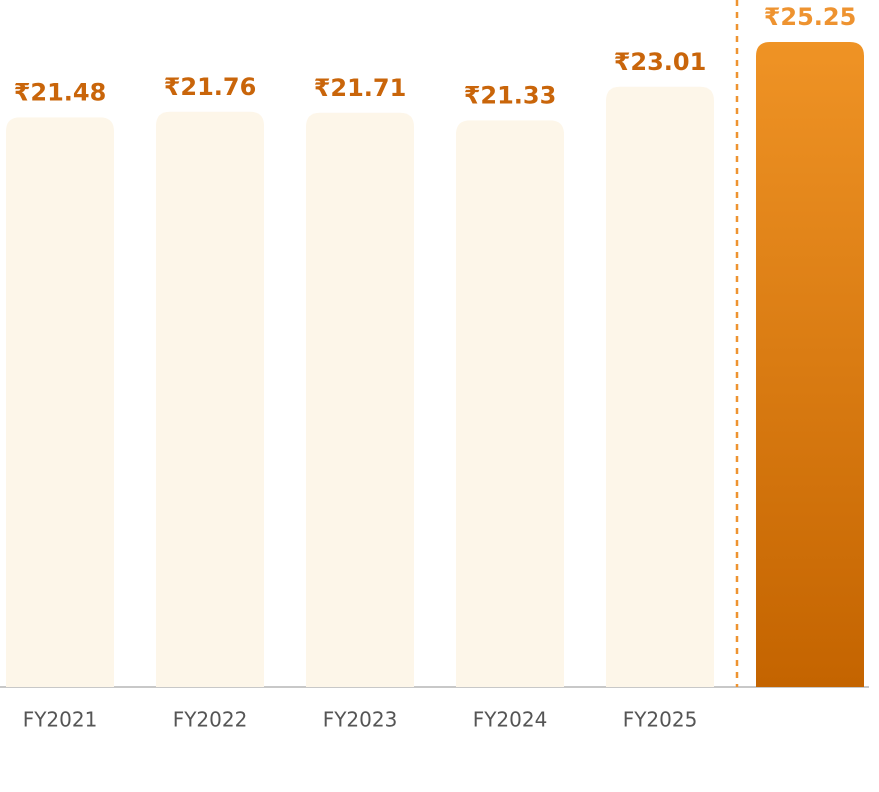 The width and height of the screenshot is (879, 792). I want to click on value-label: ₹25.25, so click(810, 17).